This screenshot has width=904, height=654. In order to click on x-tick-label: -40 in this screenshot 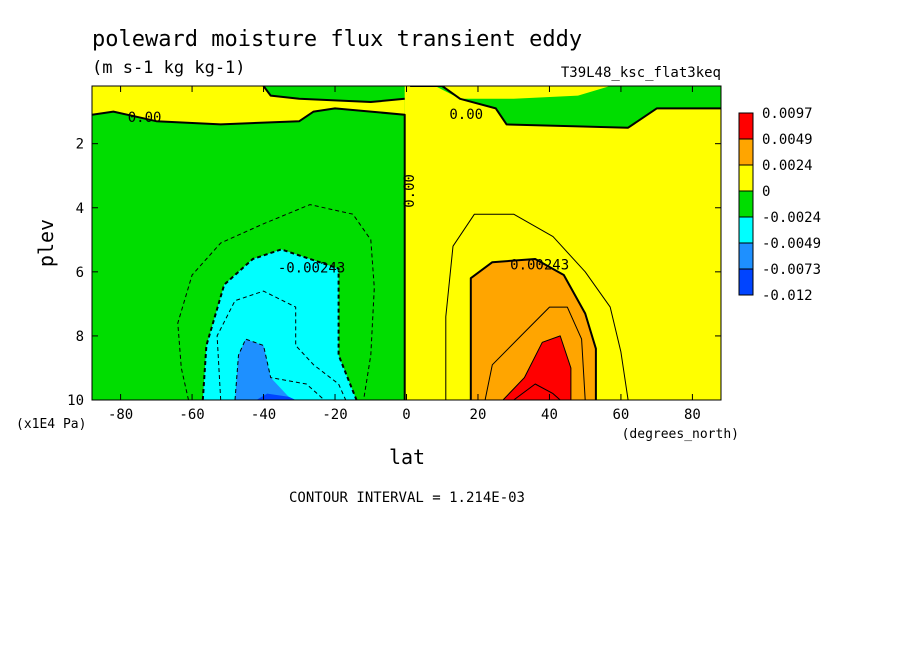, I will do `click(263, 415)`.